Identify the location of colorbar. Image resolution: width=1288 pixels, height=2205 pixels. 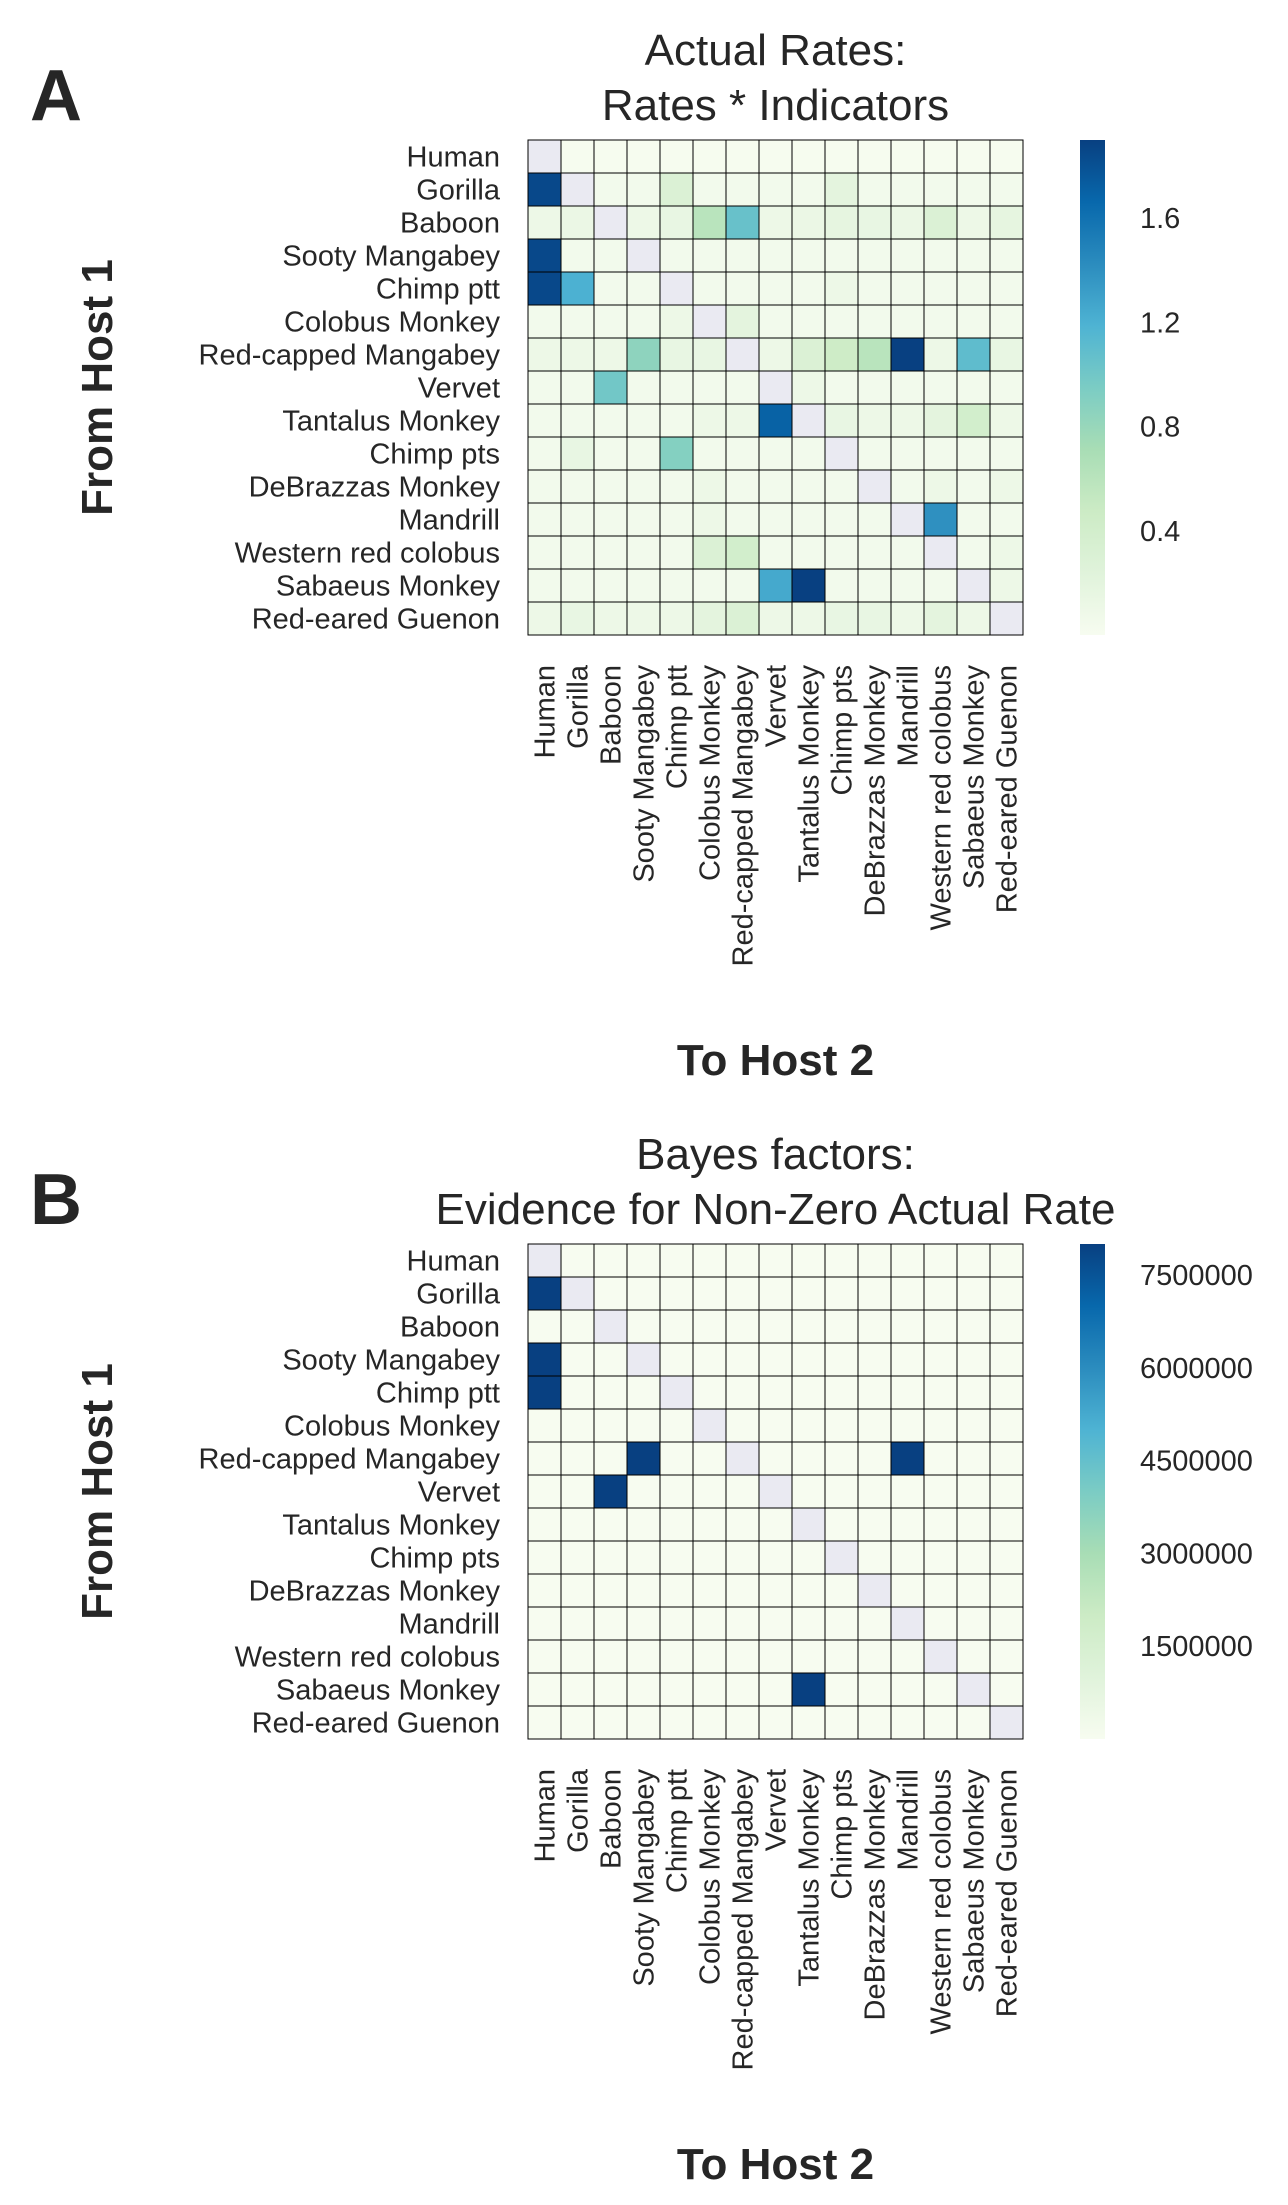
(1092, 387).